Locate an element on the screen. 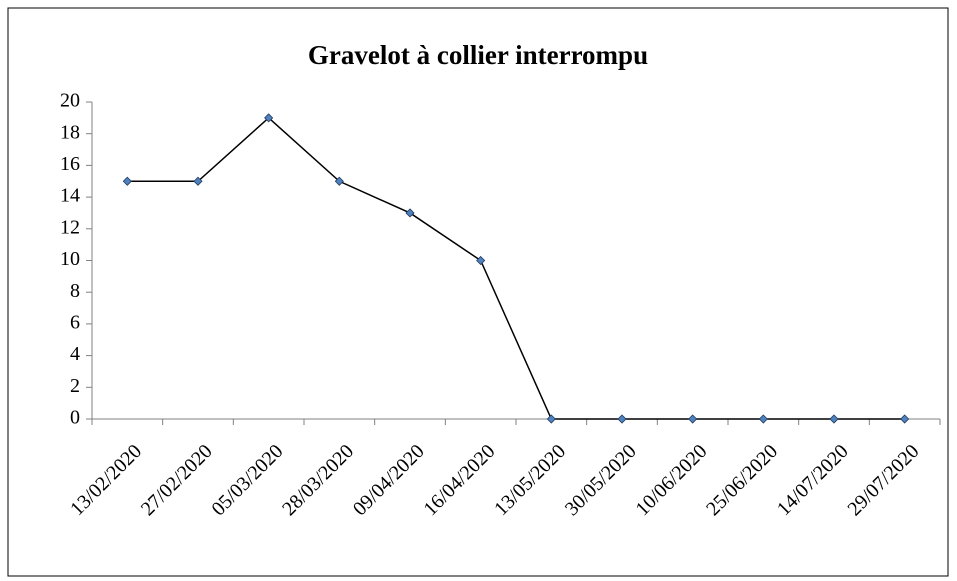 Image resolution: width=957 pixels, height=581 pixels. y-tick-label: 6 is located at coordinates (75, 322).